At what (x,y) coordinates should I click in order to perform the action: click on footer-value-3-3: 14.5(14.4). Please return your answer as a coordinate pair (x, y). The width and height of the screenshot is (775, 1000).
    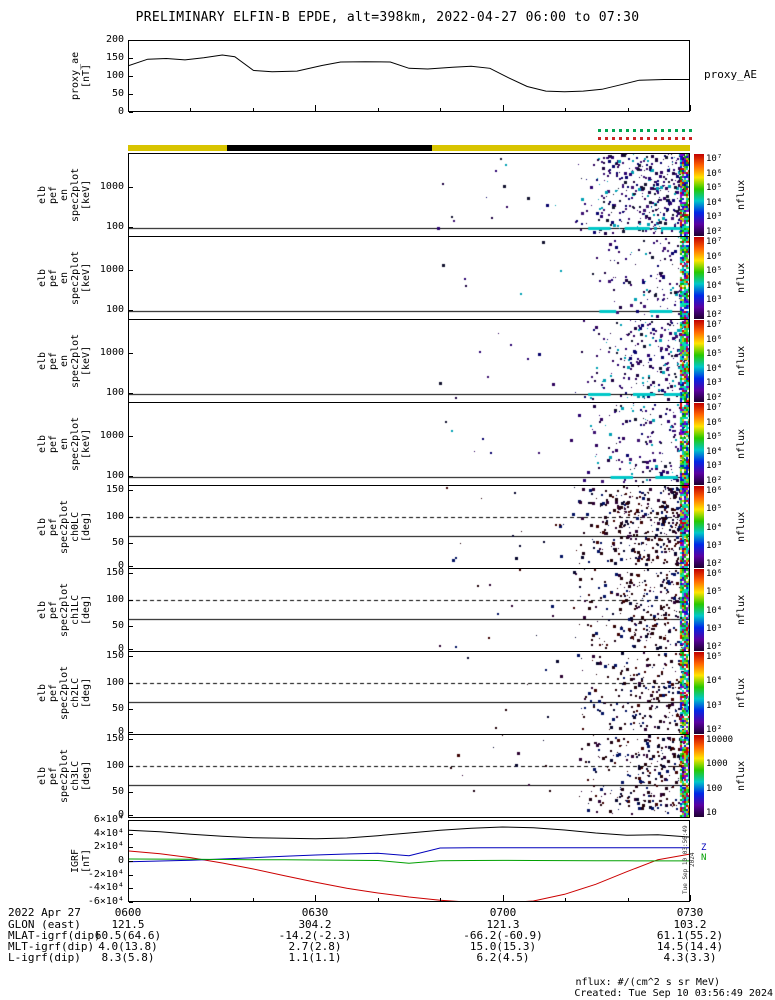
    Looking at the image, I should click on (690, 946).